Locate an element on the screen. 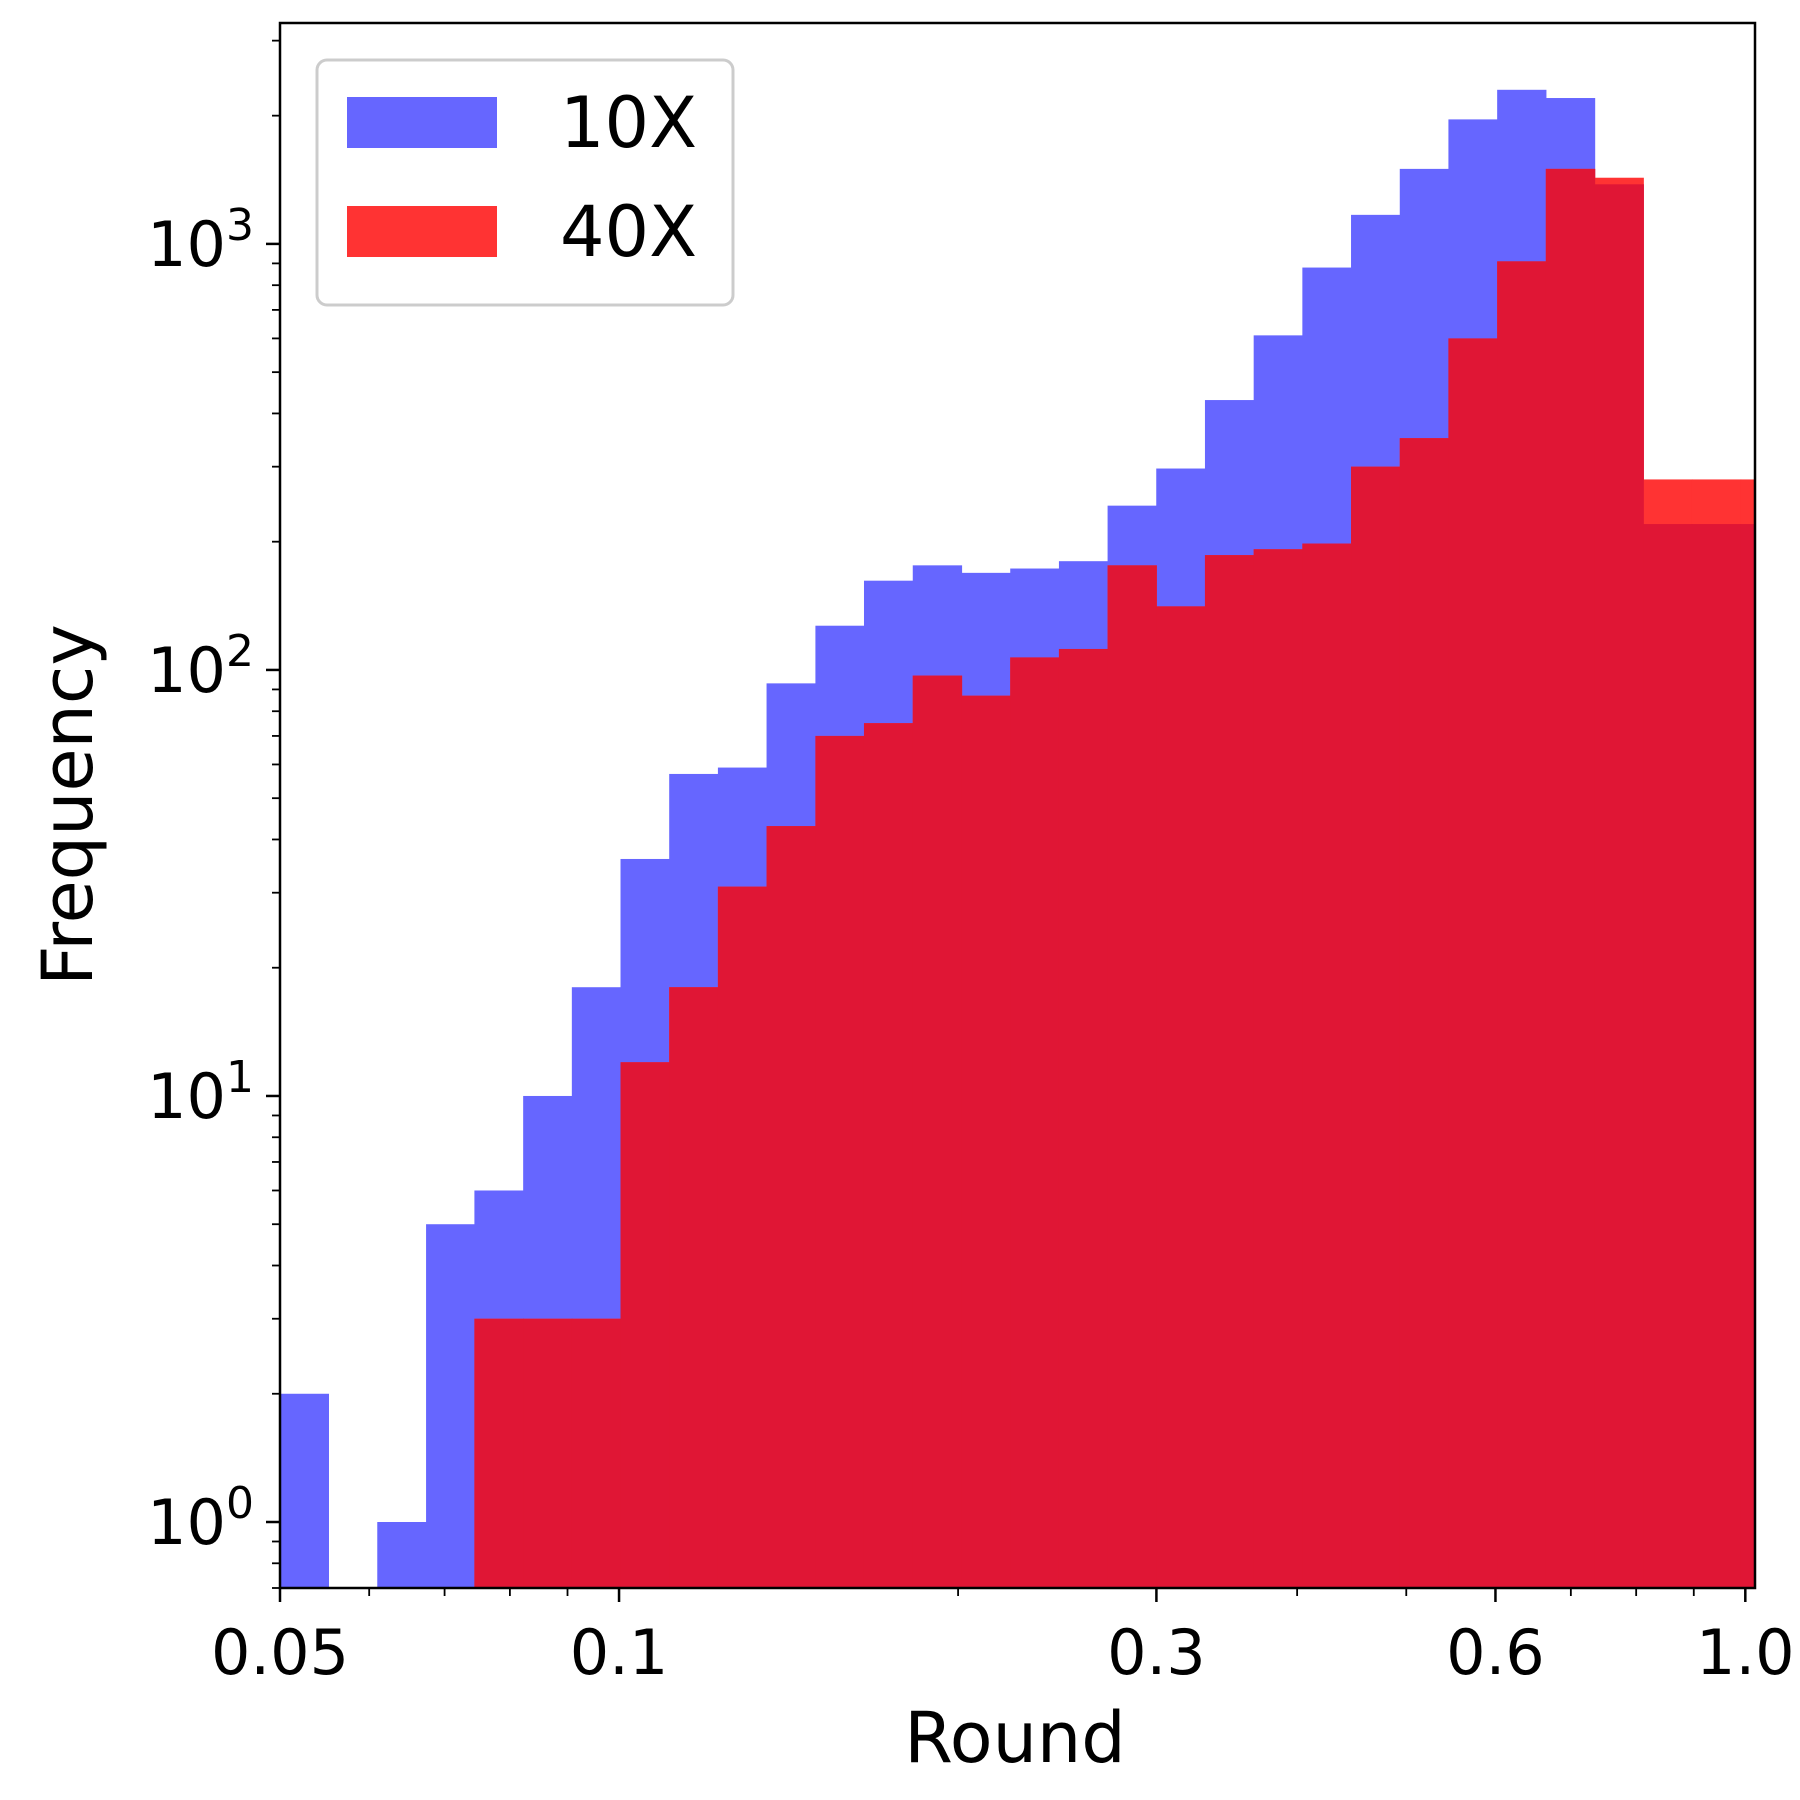  y-tick-label: 10³ is located at coordinates (200, 240).